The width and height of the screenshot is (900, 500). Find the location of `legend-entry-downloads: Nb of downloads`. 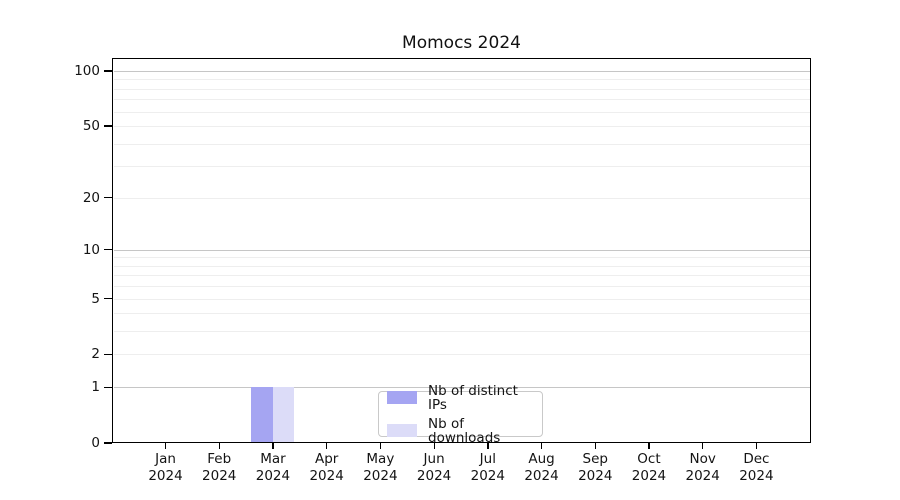

legend-entry-downloads: Nb of downloads is located at coordinates (460, 431).